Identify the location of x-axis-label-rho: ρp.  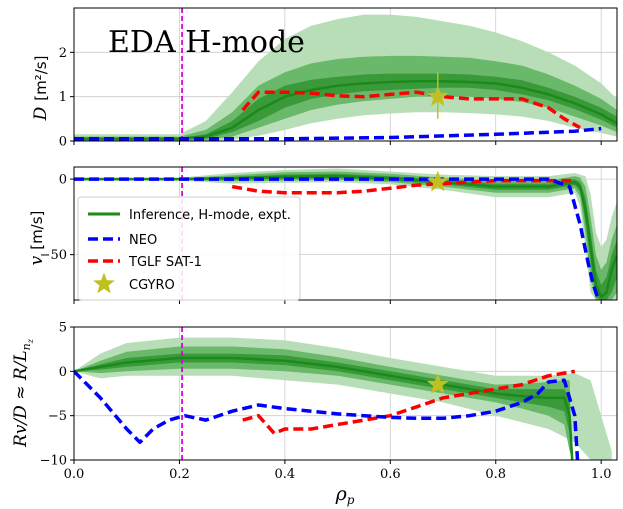
(345, 495).